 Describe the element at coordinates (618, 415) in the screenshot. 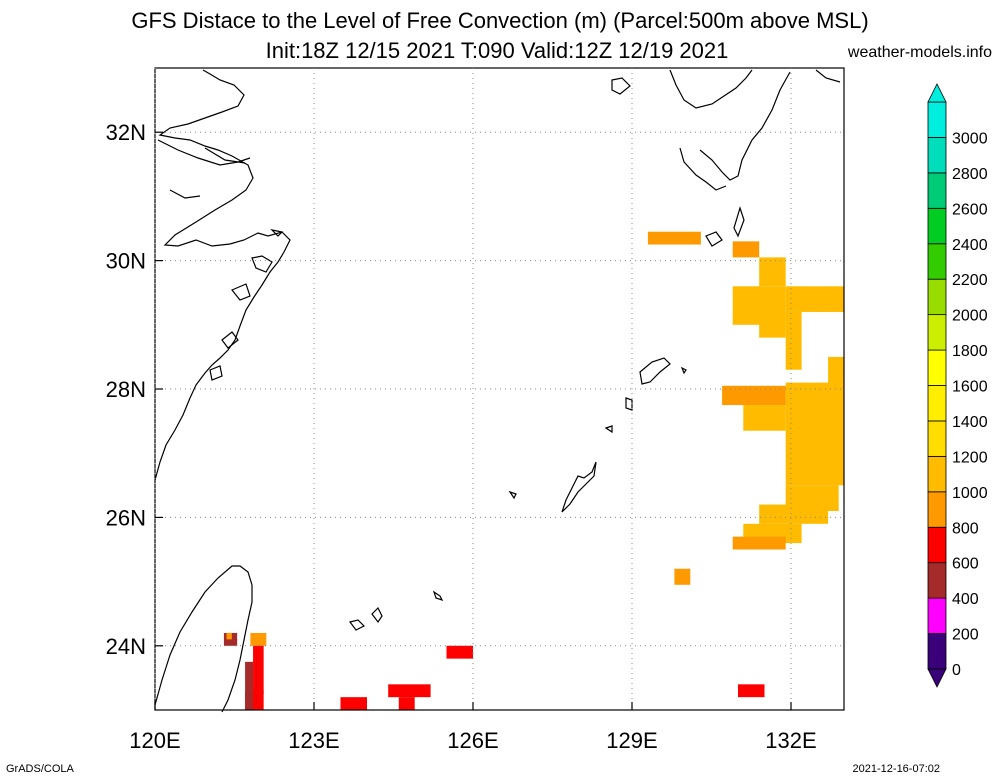

I see `island-tokunoshima` at that location.